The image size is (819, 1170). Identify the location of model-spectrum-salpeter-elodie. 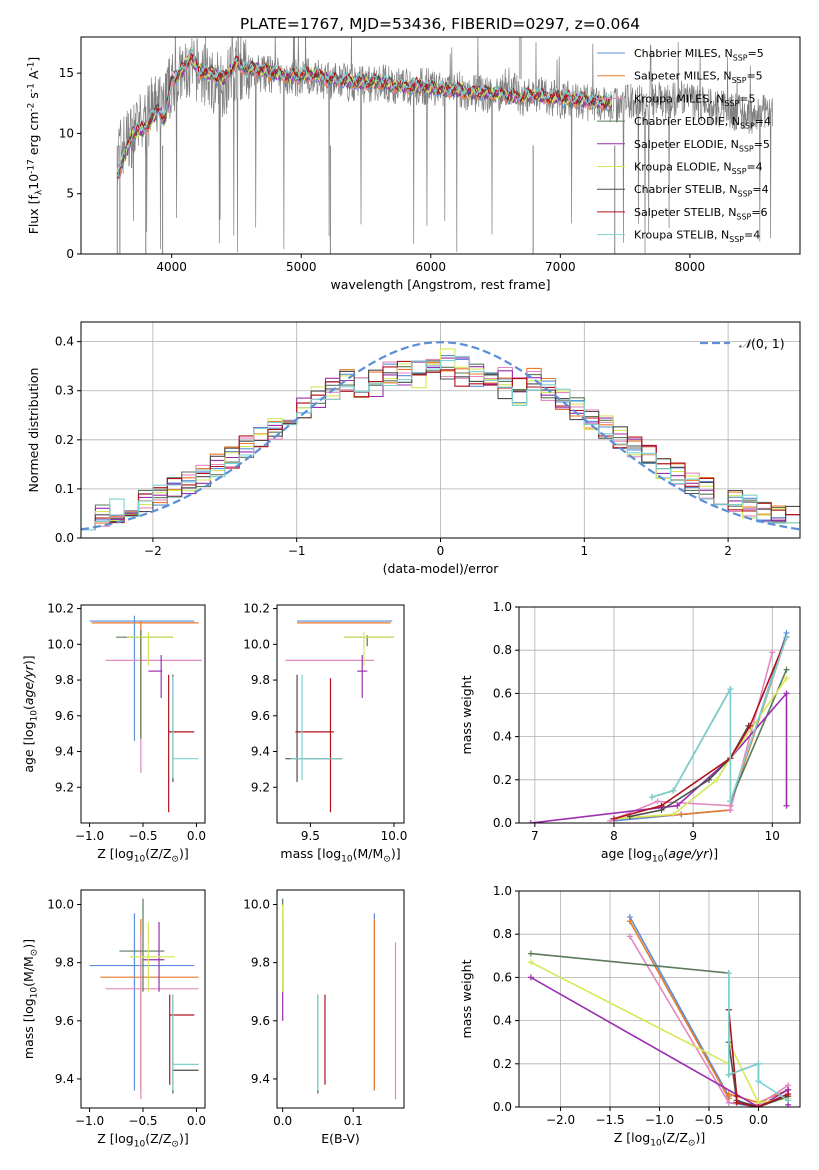
(364, 112).